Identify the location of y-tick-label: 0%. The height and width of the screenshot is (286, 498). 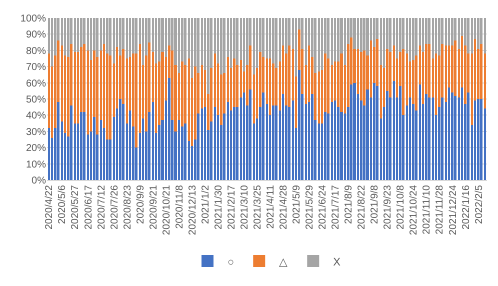
(39, 181).